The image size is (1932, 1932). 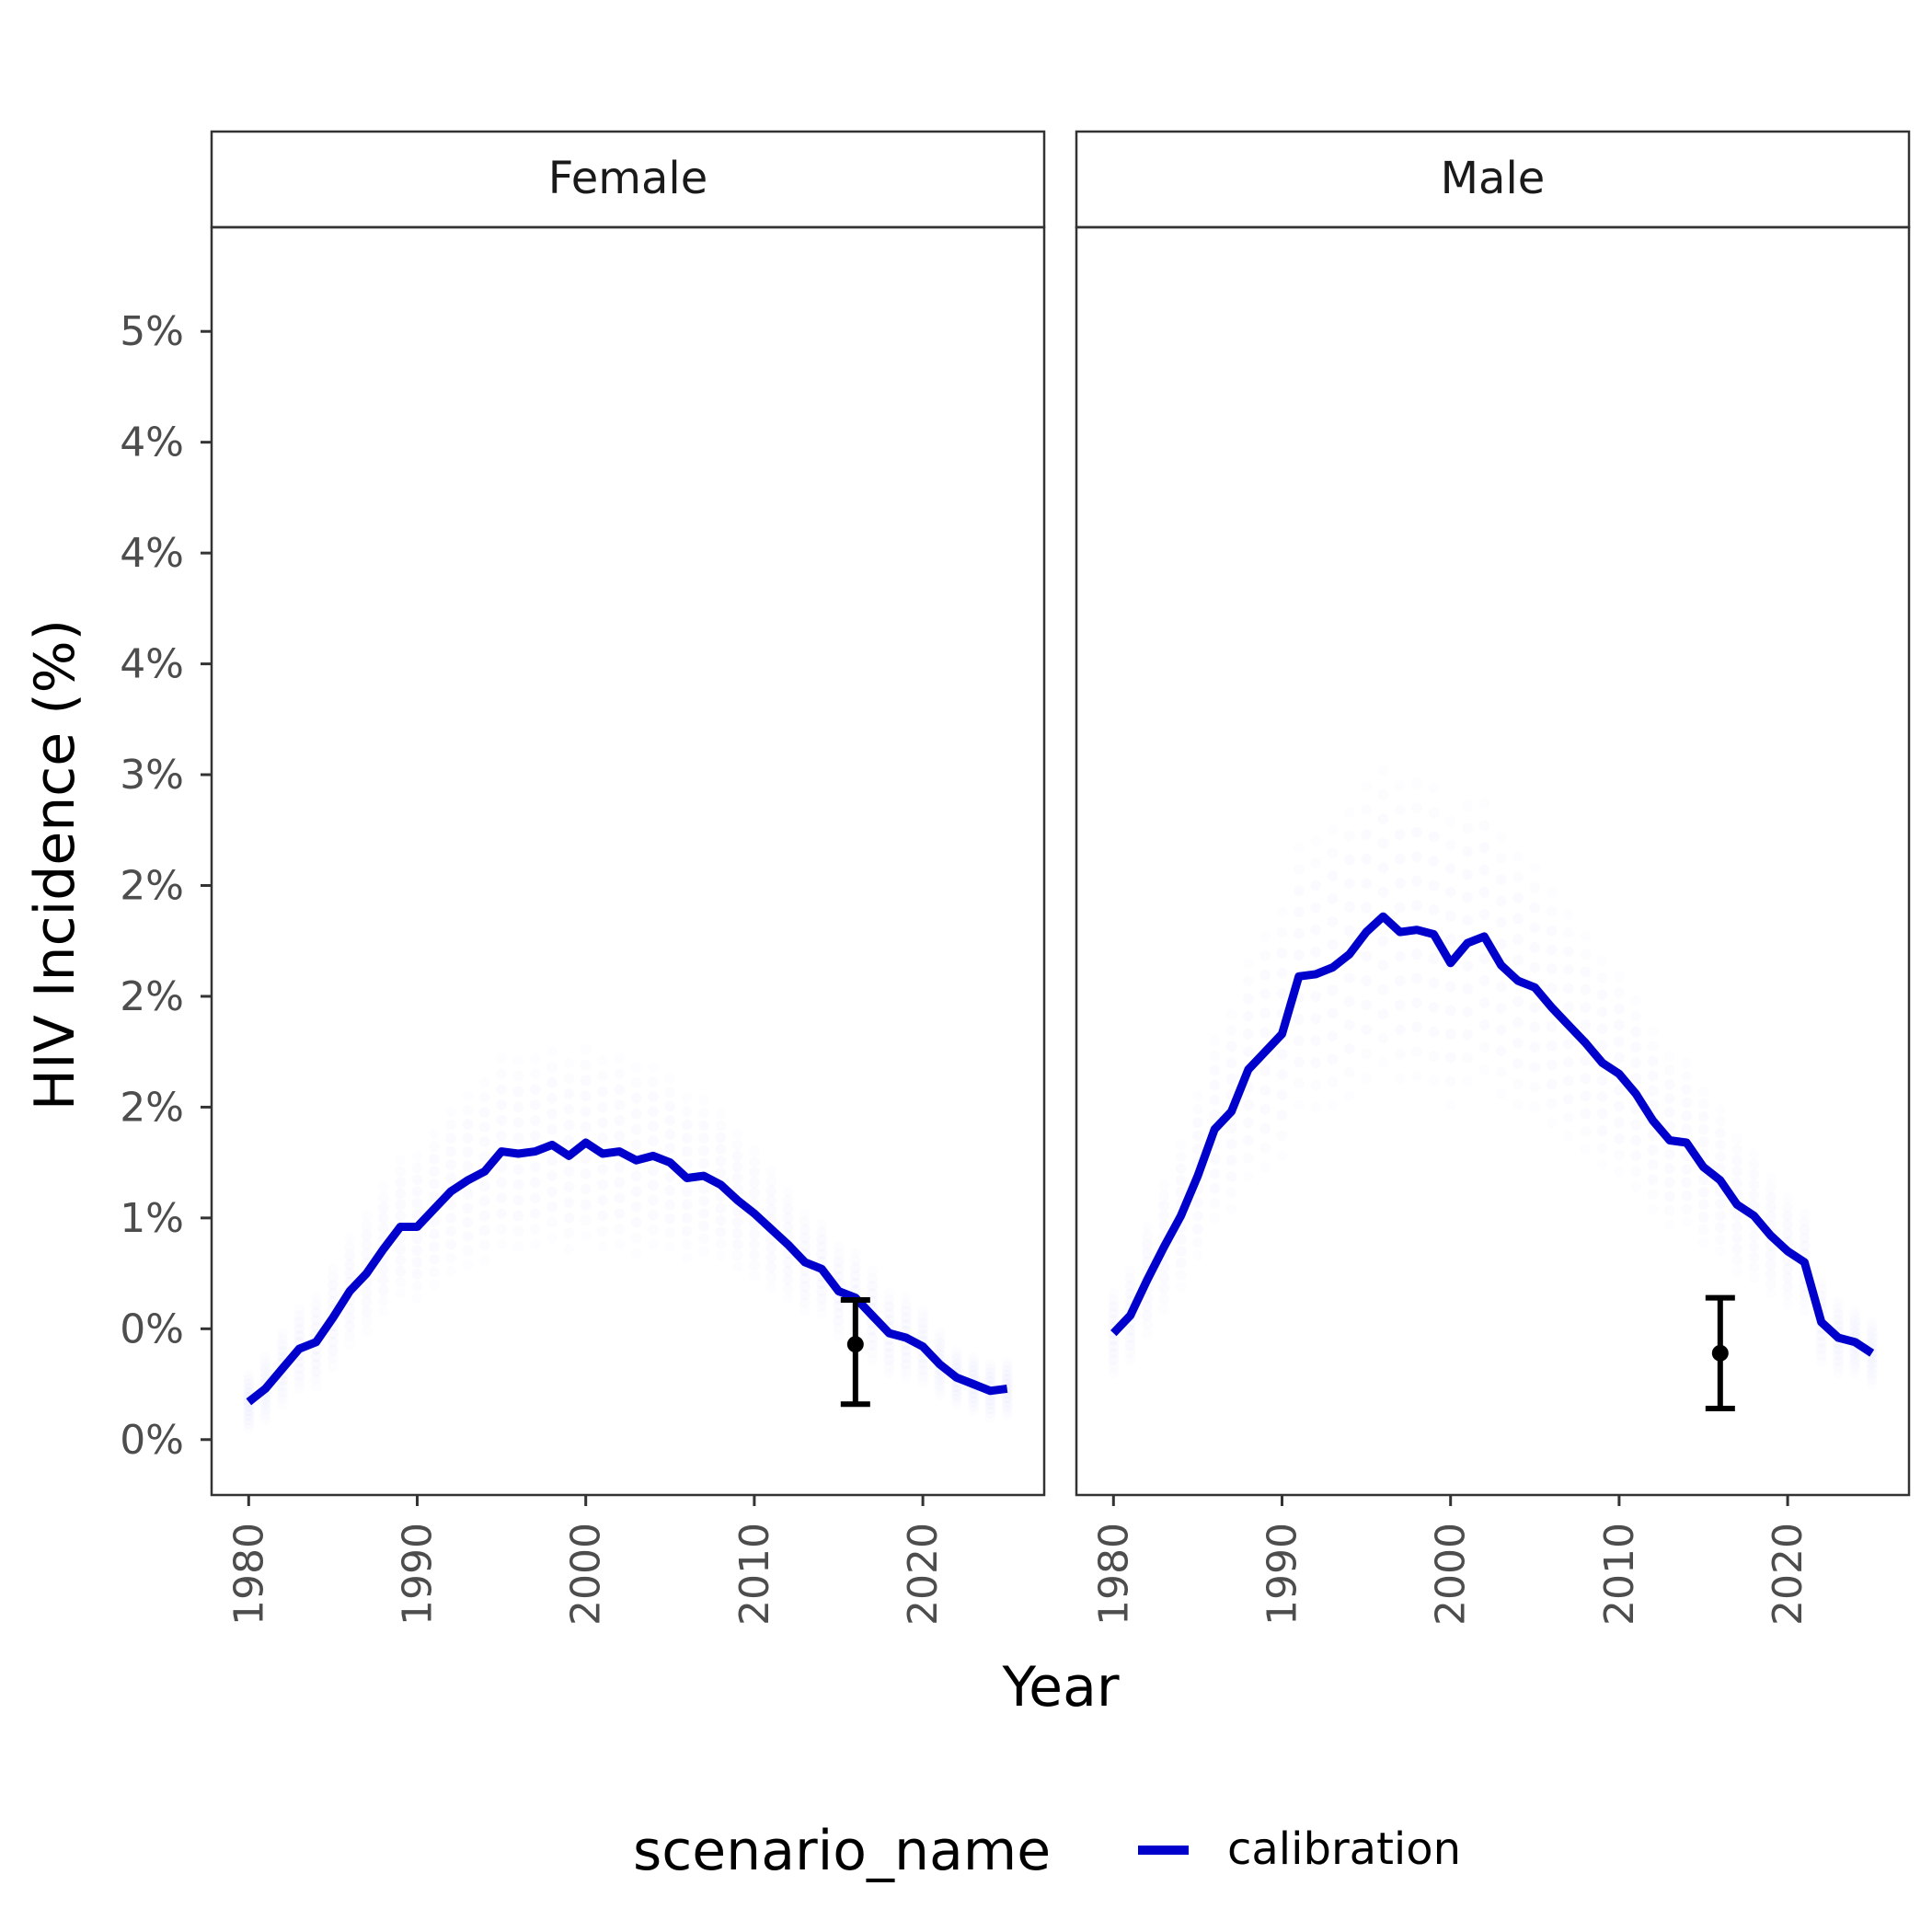 I want to click on strip-box, so click(x=628, y=179).